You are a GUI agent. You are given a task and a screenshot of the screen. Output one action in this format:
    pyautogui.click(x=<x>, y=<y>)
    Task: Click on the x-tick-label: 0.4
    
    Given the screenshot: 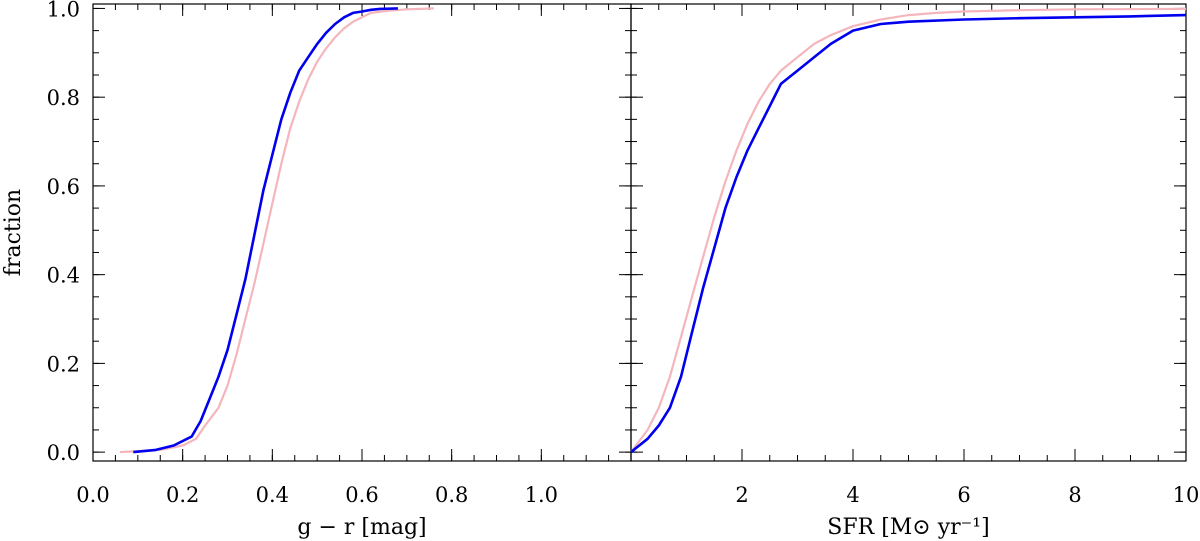 What is the action you would take?
    pyautogui.click(x=272, y=495)
    